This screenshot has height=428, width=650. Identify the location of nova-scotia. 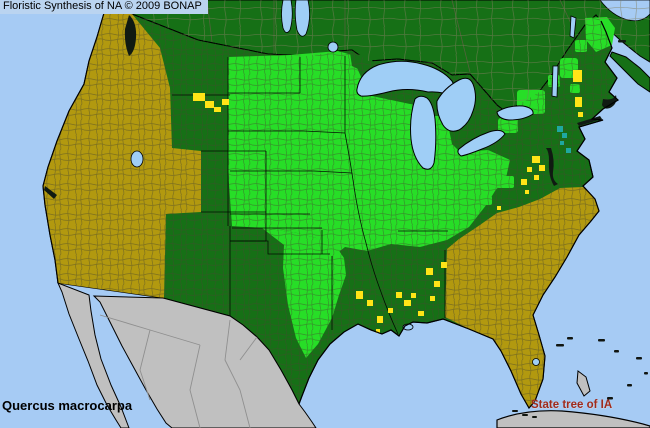
(629, 72).